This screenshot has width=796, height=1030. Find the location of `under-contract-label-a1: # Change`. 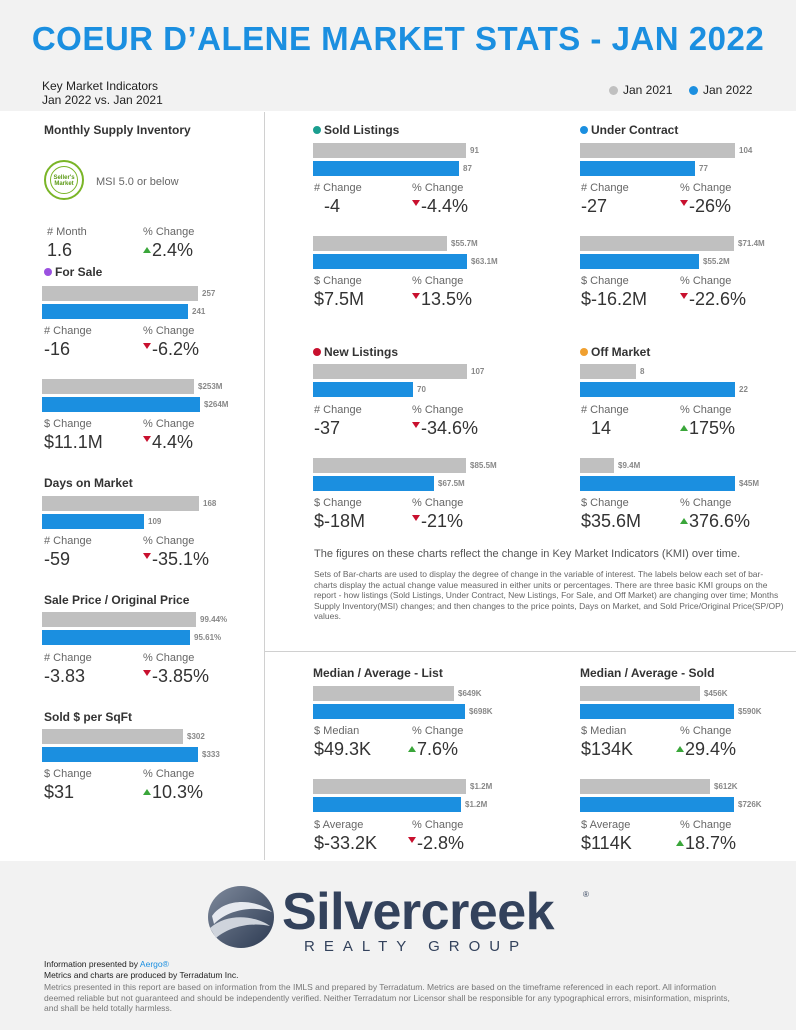

under-contract-label-a1: # Change is located at coordinates (605, 188).